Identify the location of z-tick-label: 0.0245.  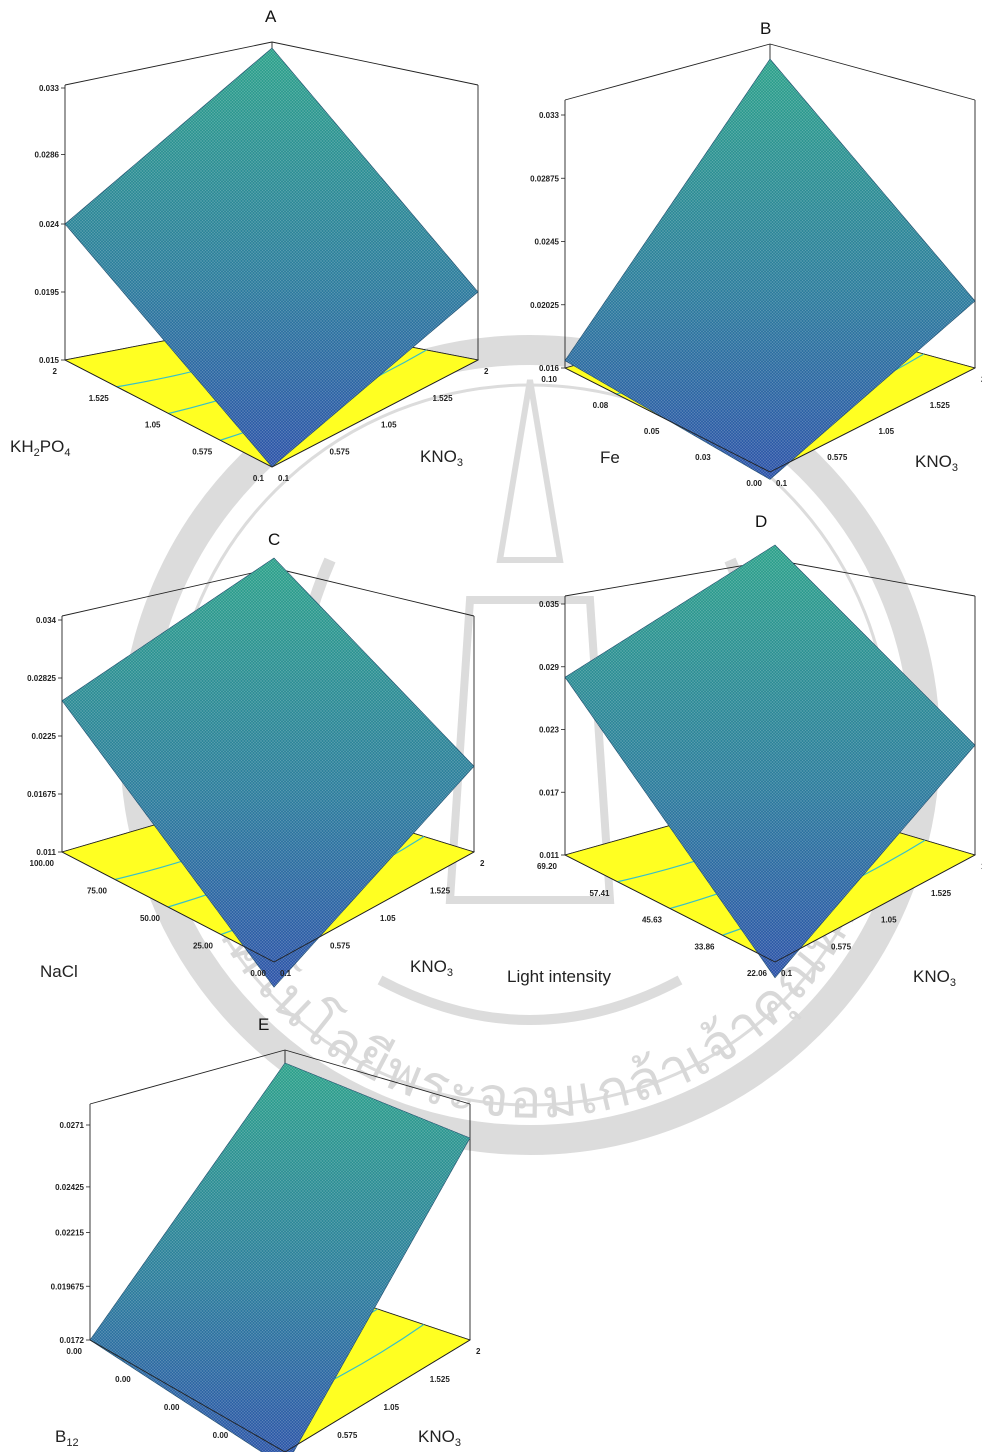
(547, 242).